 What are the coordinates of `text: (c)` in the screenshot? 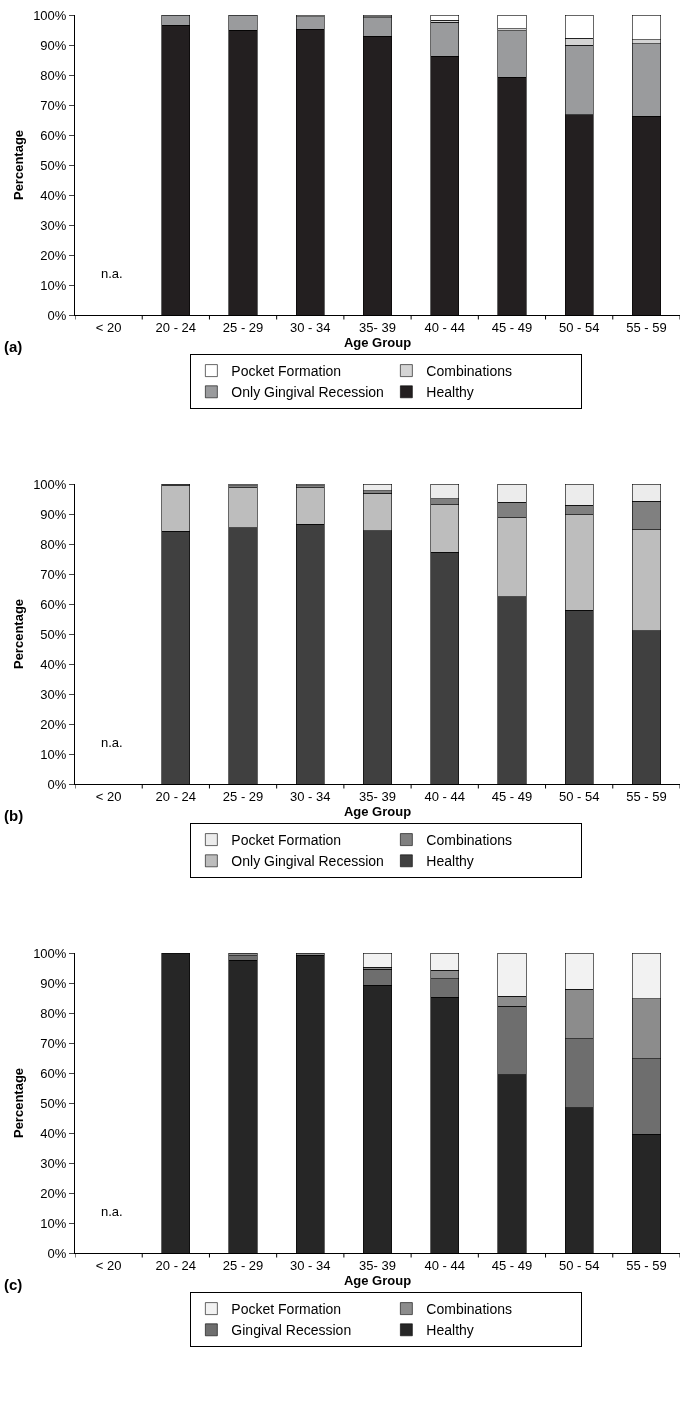 It's located at (13, 1284).